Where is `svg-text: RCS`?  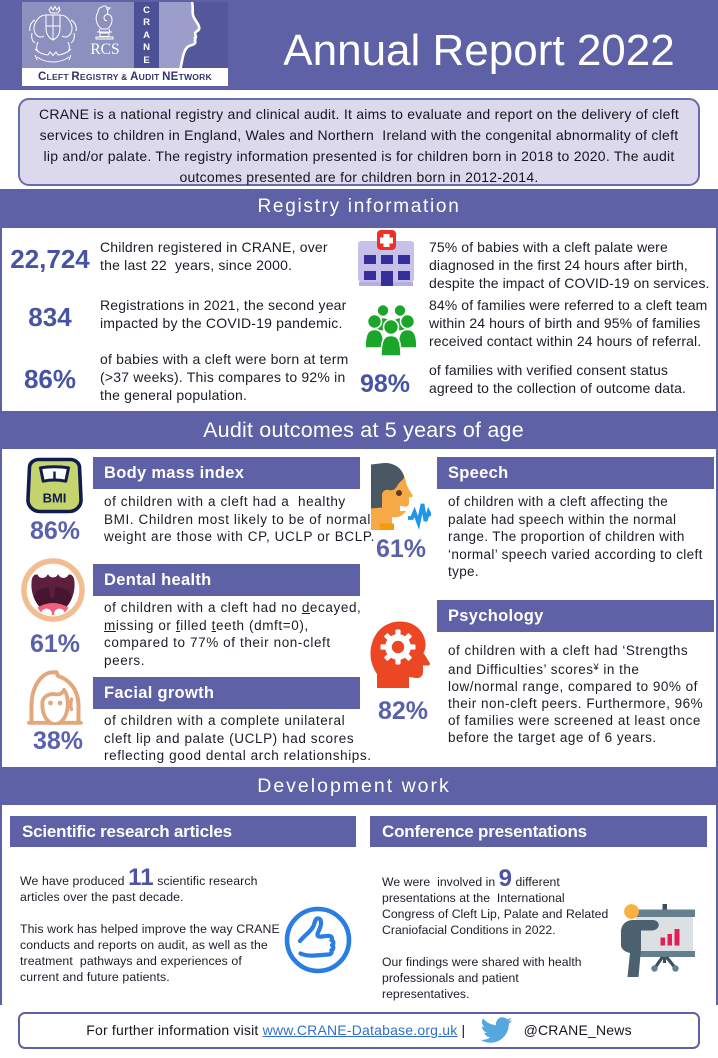
svg-text: RCS is located at coordinates (104, 49).